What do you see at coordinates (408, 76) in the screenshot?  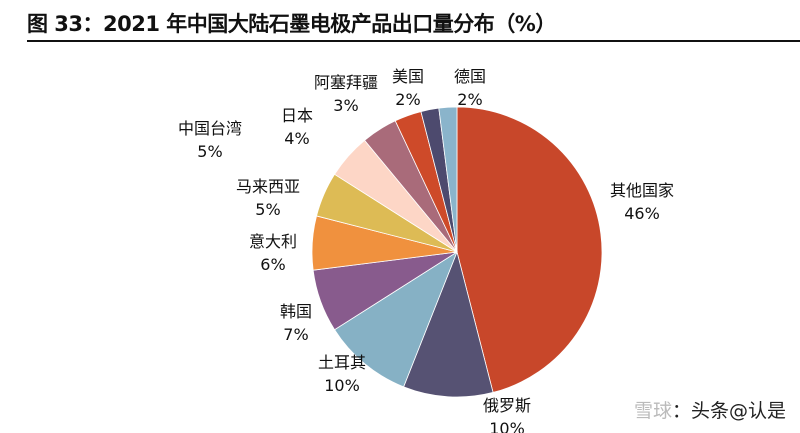 I see `slice-category-label: 美国` at bounding box center [408, 76].